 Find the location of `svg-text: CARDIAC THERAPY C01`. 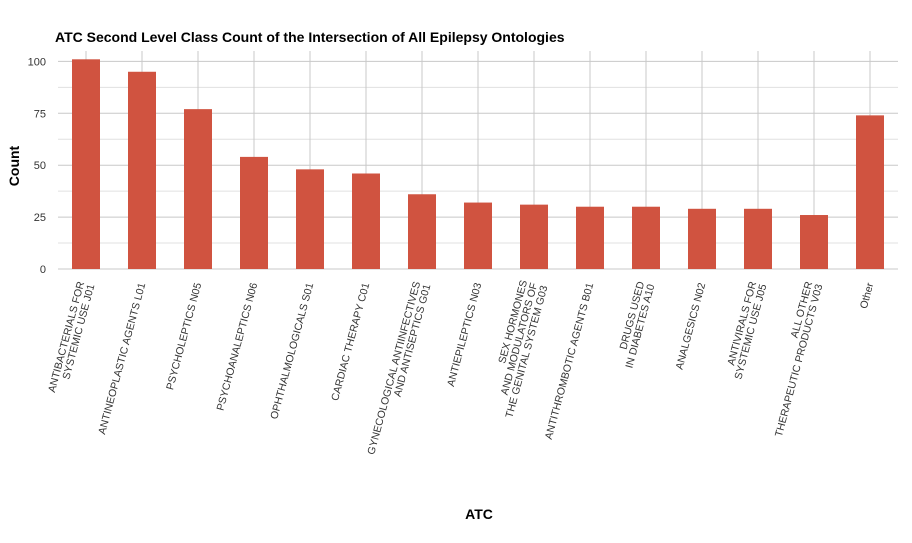

svg-text: CARDIAC THERAPY C01 is located at coordinates (350, 341).